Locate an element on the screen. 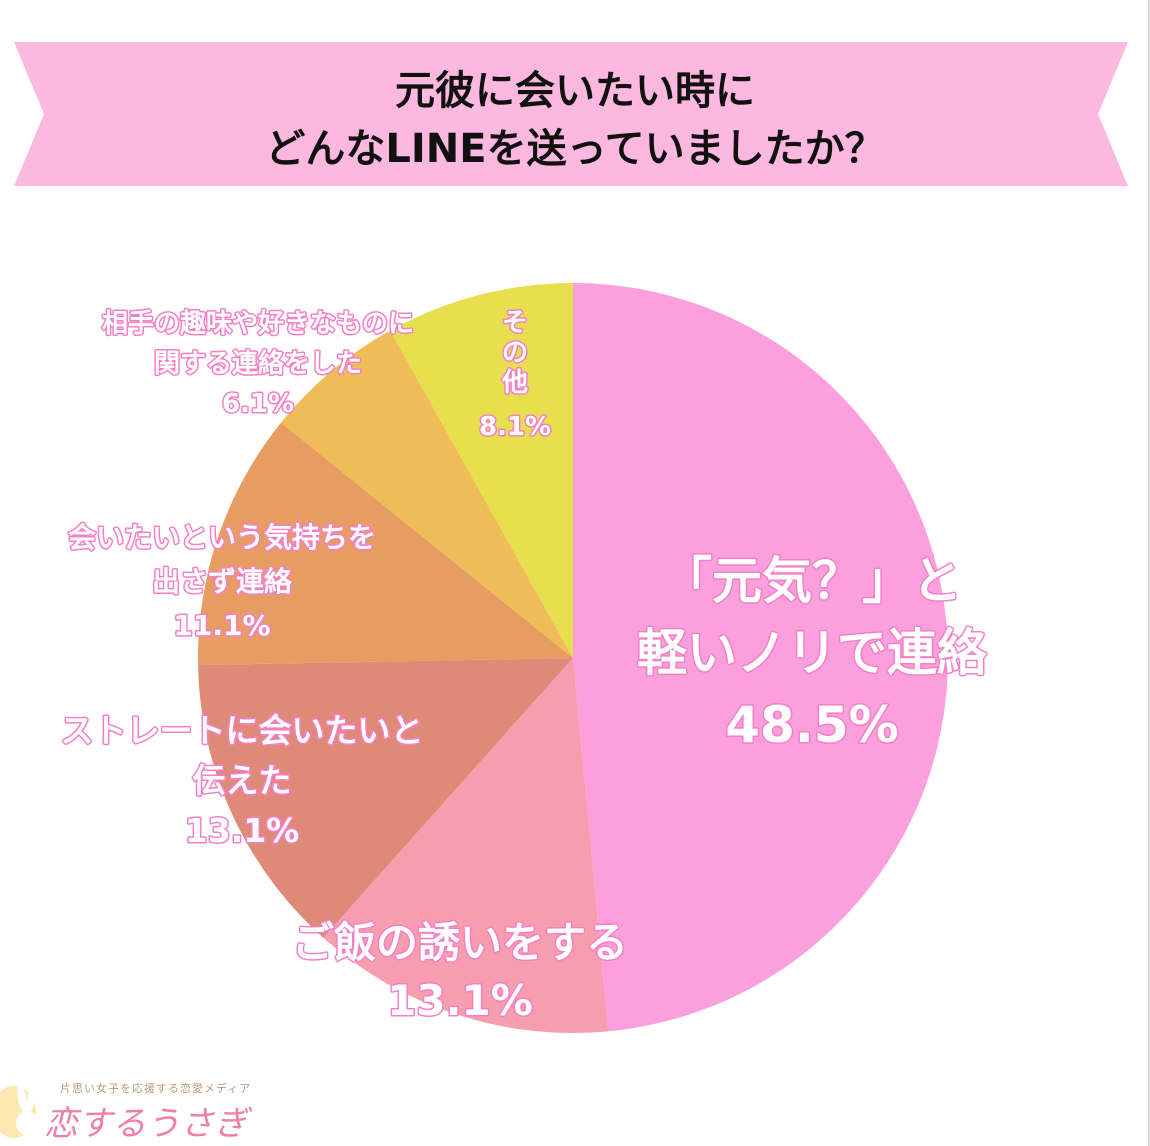  slice-label-line: 会いたいという気持ちを is located at coordinates (222, 537).